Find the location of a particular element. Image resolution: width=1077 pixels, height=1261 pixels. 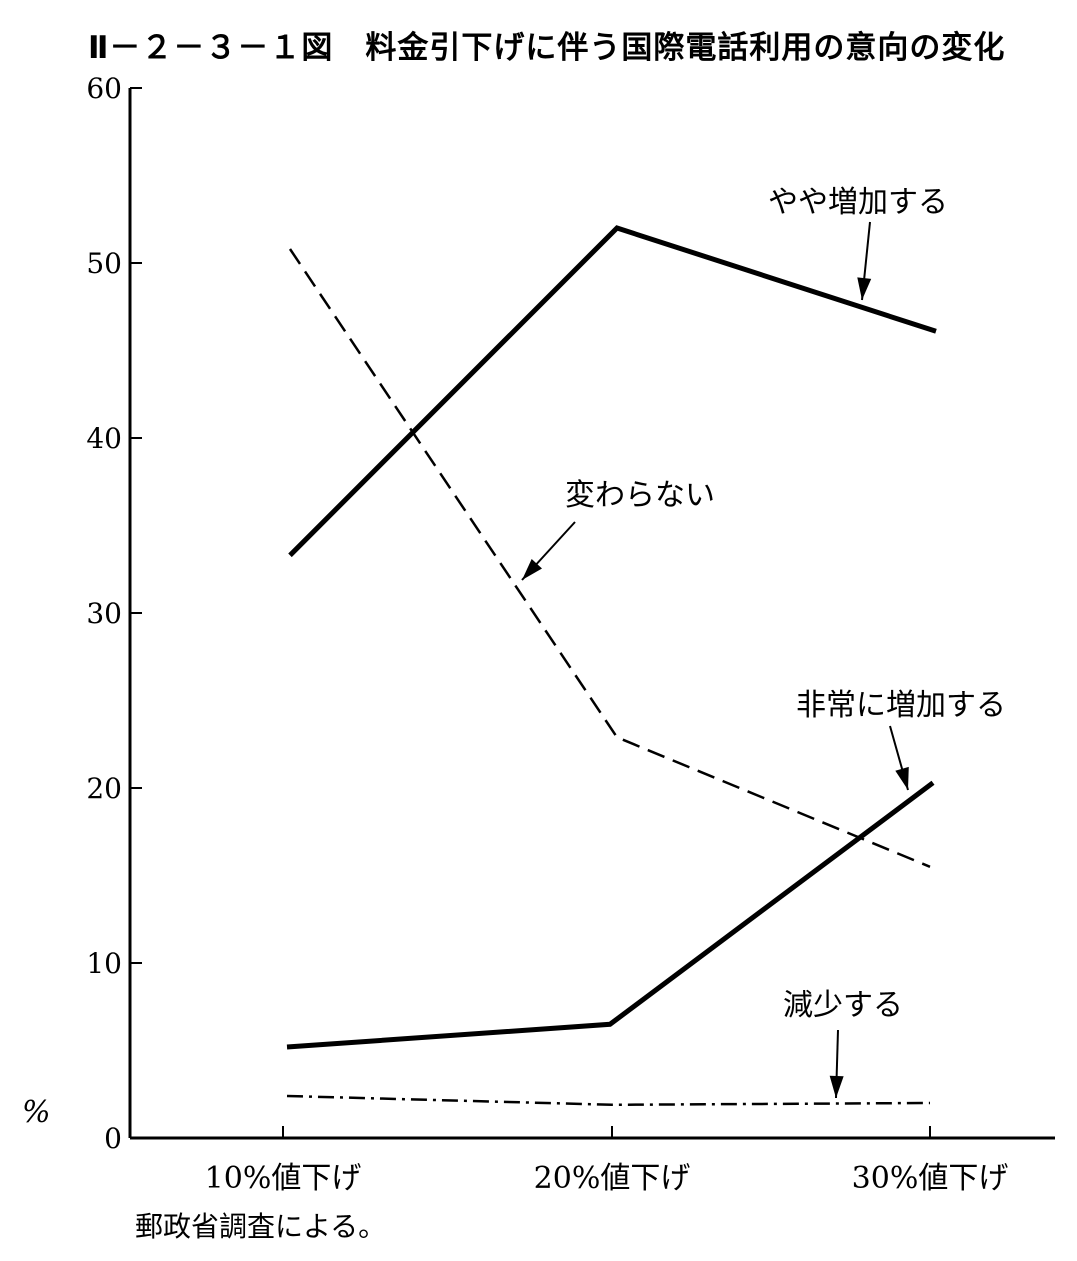

x-tick-label: 10%値下げ is located at coordinates (283, 1178).